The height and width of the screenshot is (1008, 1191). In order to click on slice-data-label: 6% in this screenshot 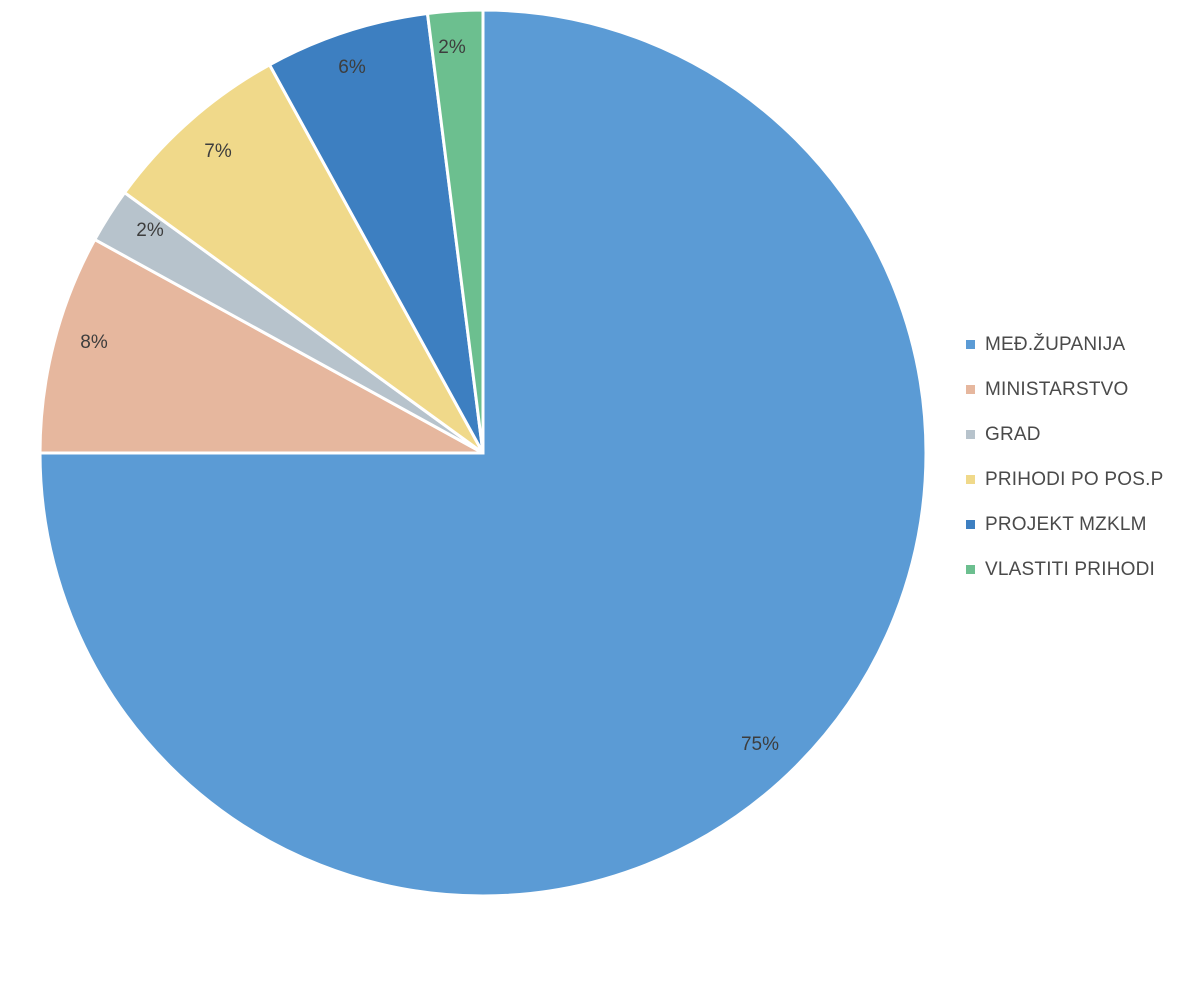, I will do `click(352, 67)`.